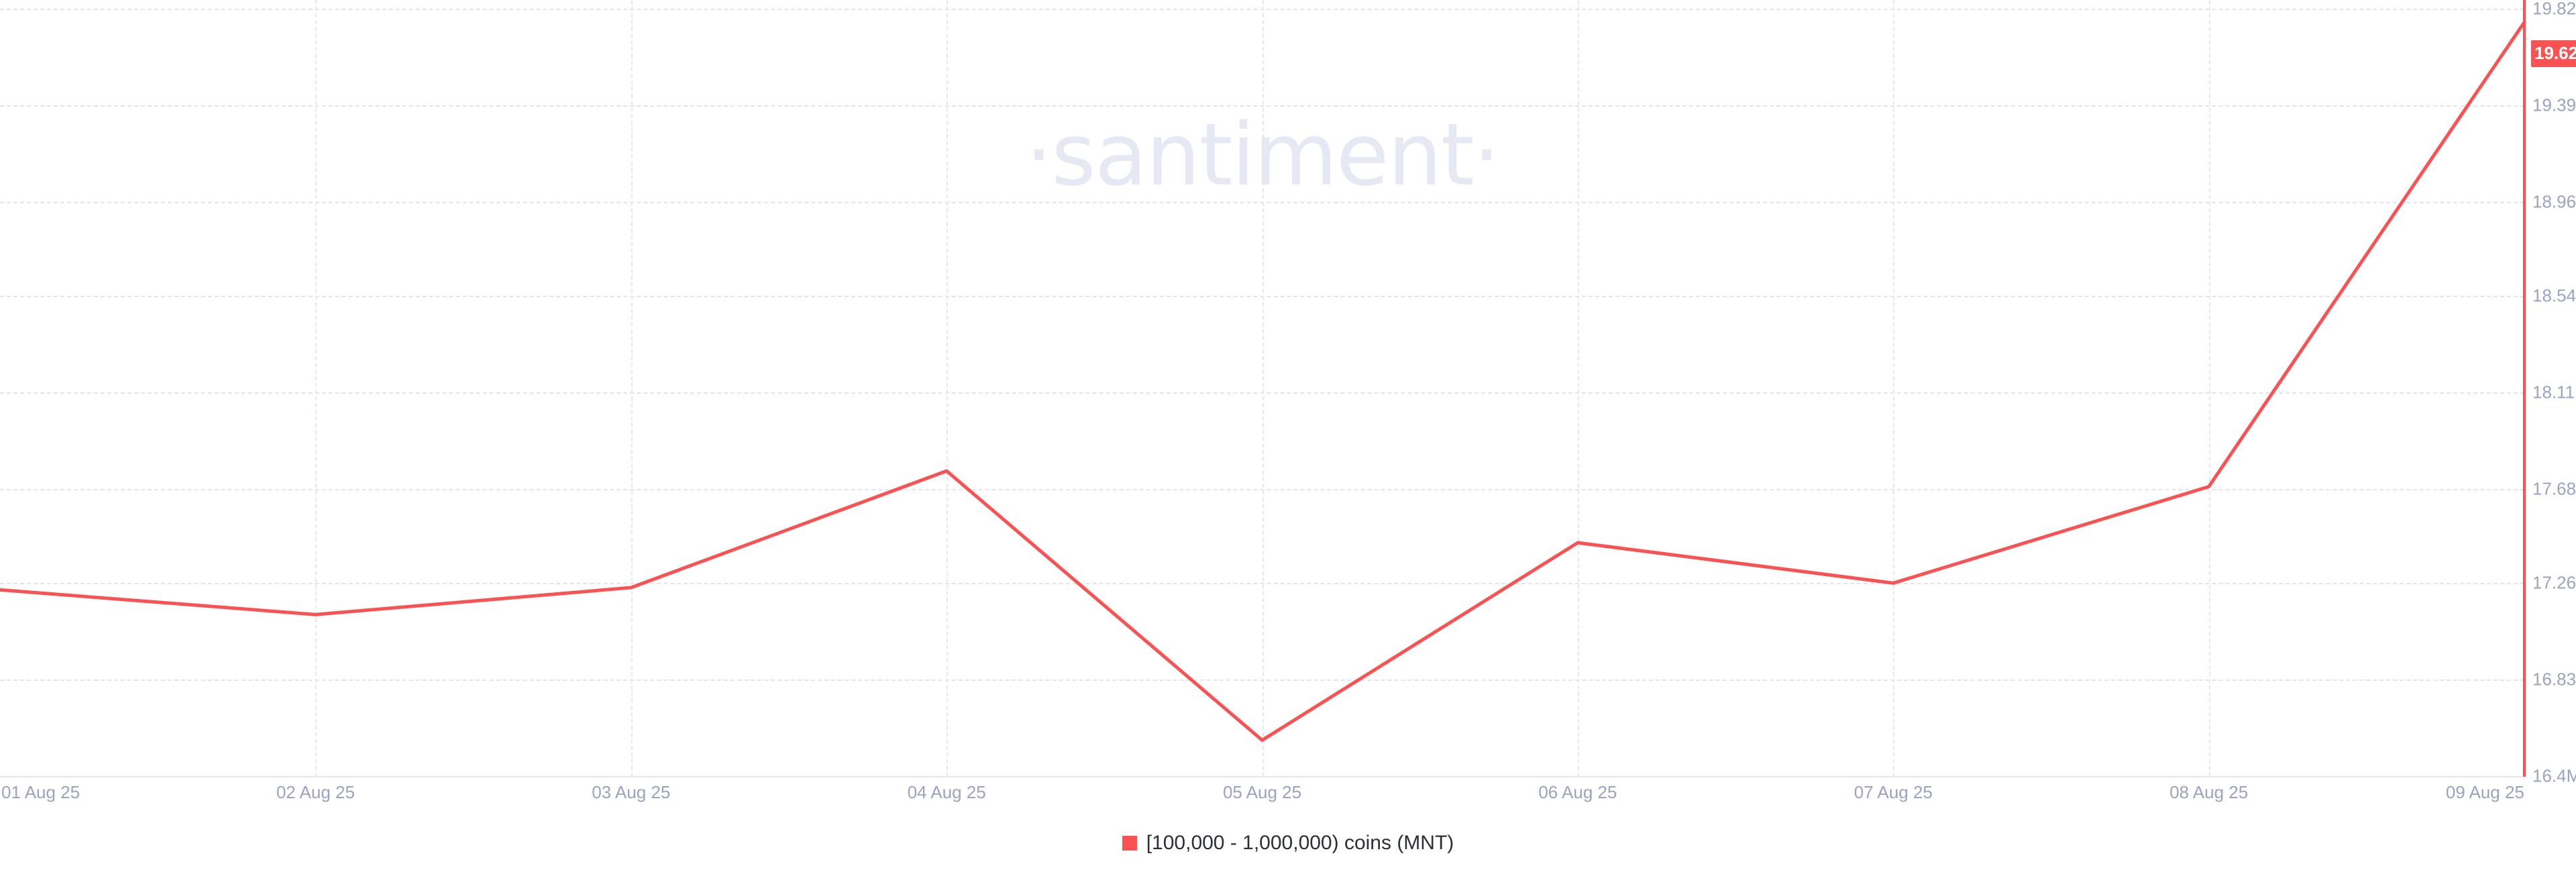 The height and width of the screenshot is (872, 2576). What do you see at coordinates (2554, 489) in the screenshot?
I see `y-axis-tick-label: 17.68M` at bounding box center [2554, 489].